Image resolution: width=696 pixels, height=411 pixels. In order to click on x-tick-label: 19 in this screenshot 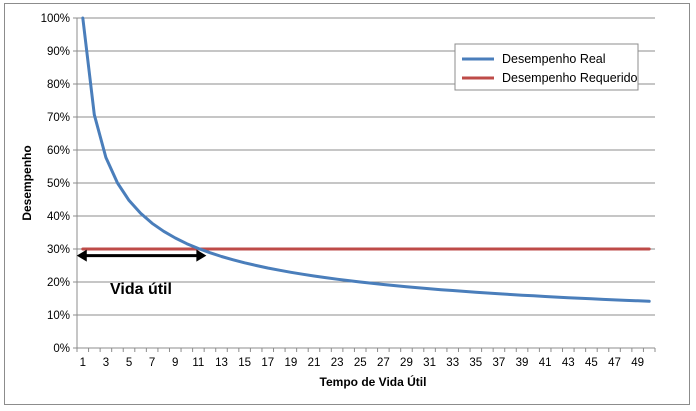, I will do `click(290, 363)`.